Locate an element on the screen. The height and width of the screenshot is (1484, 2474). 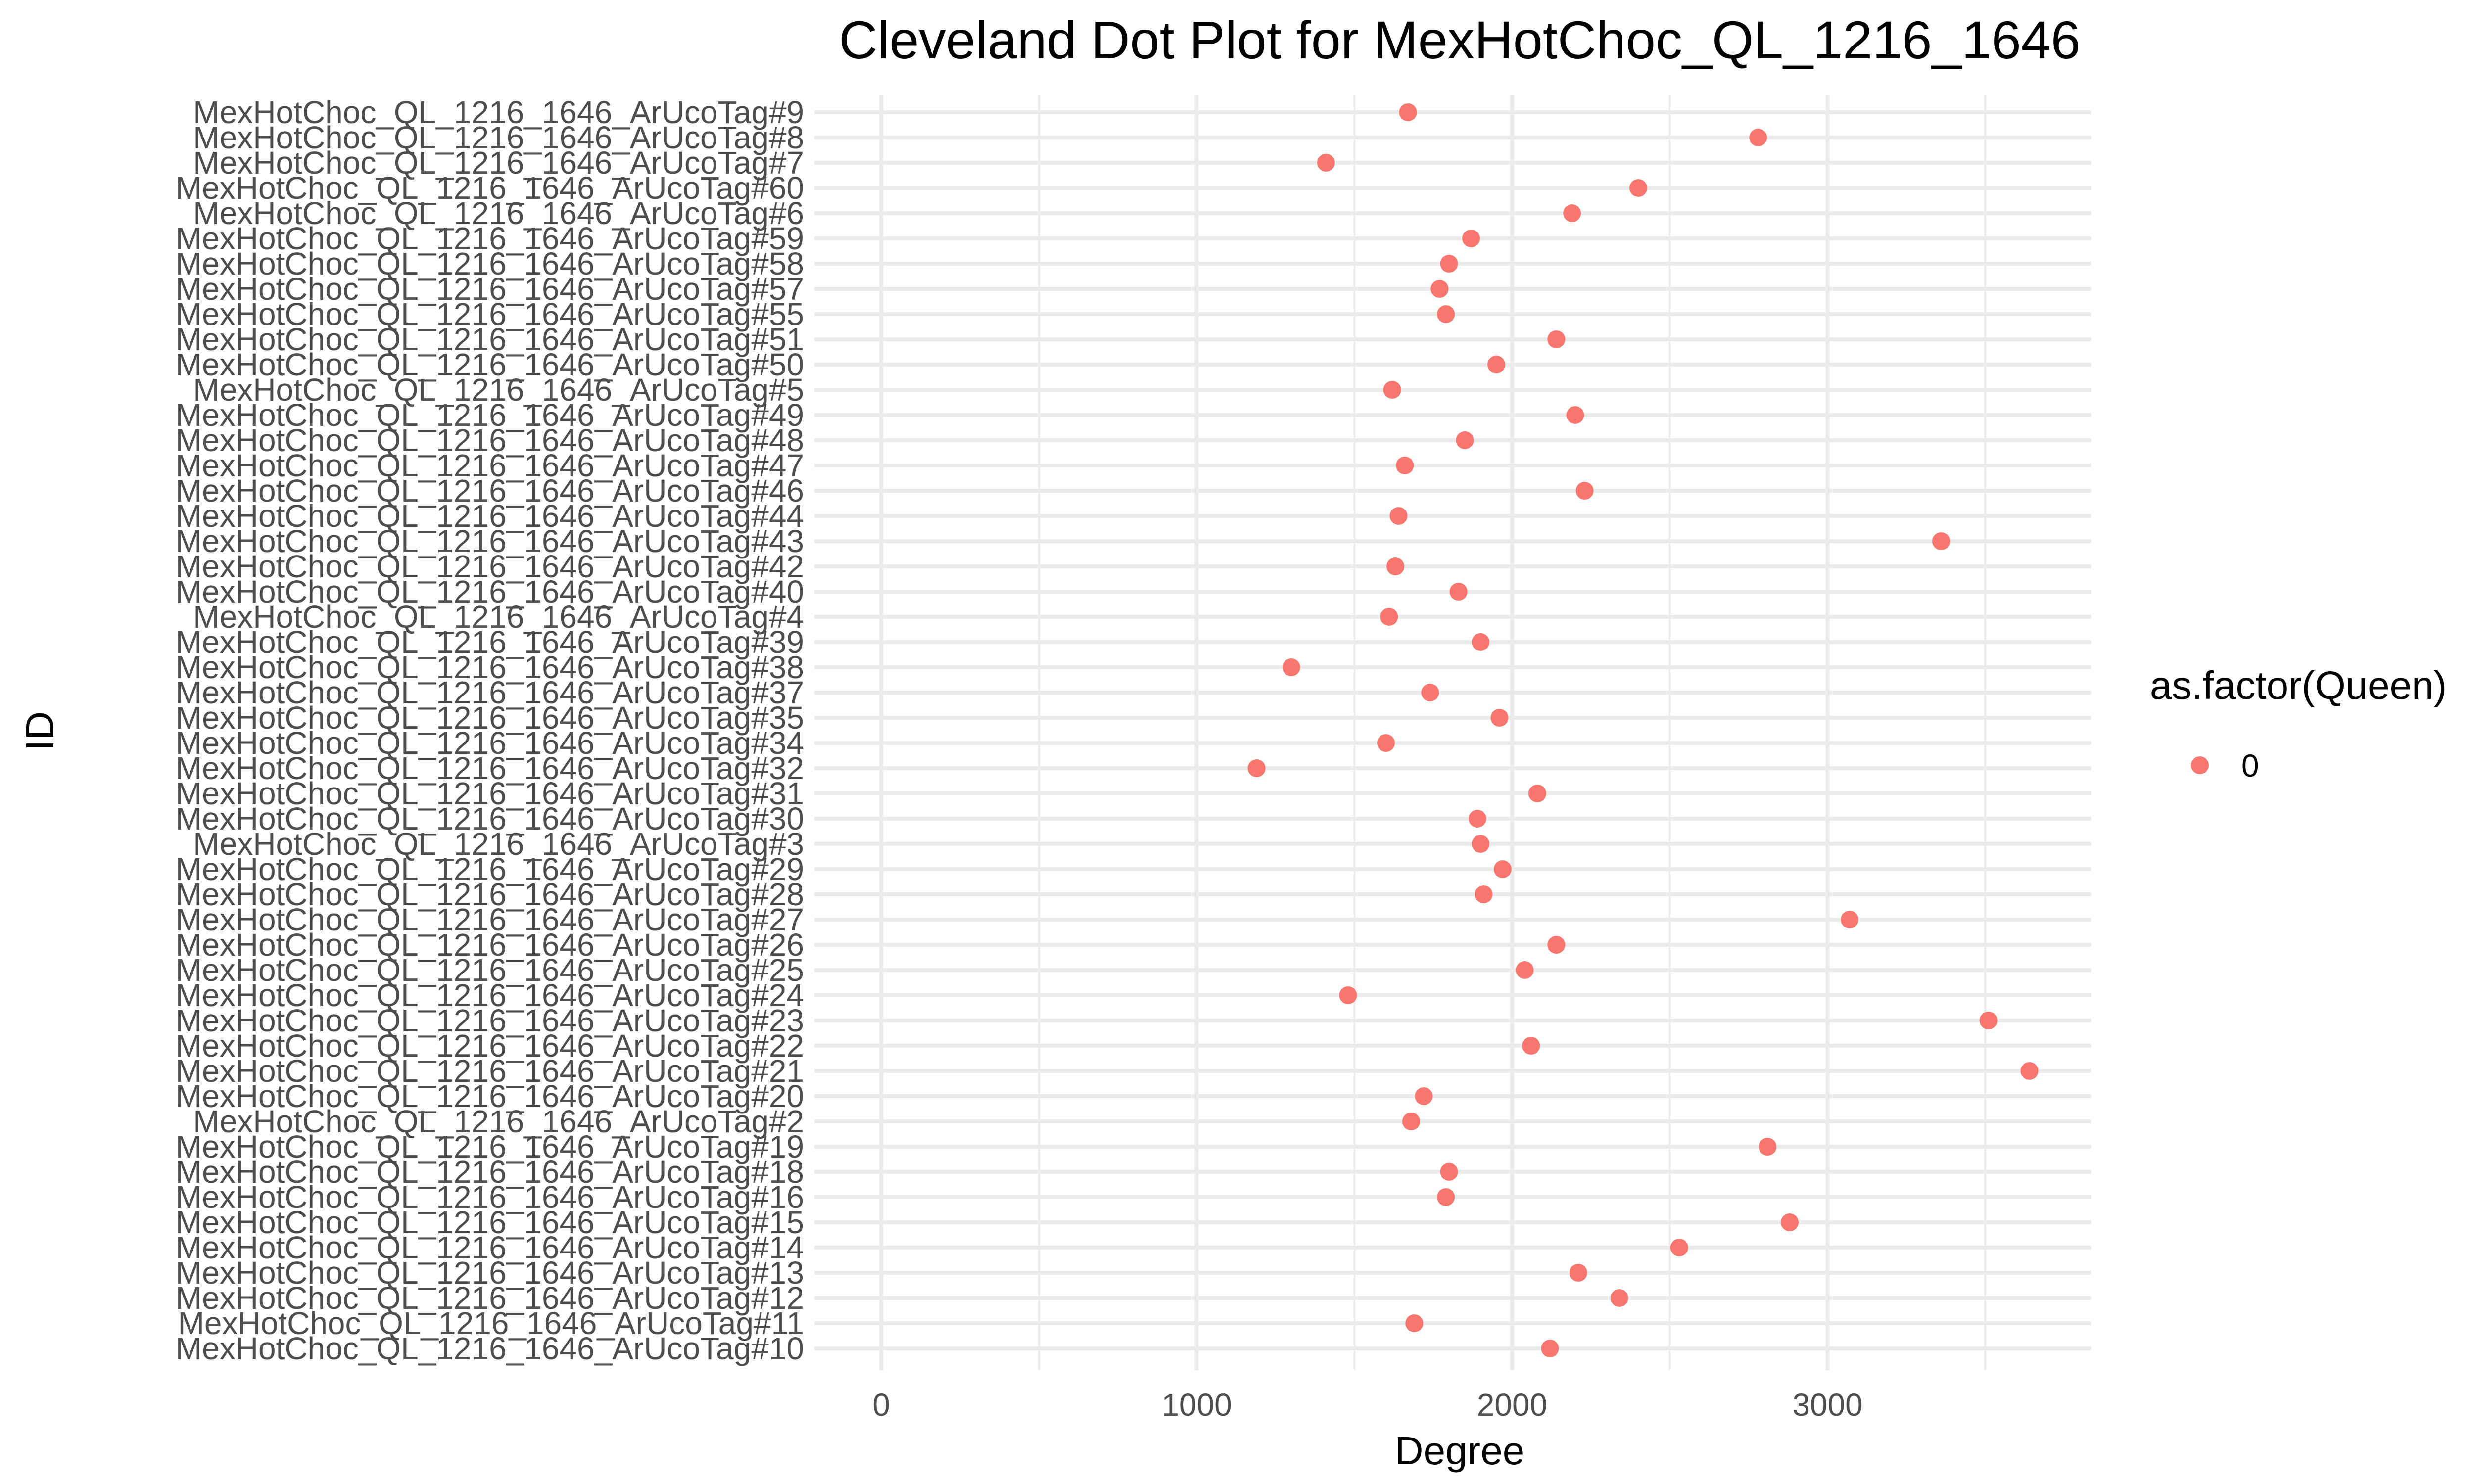
y-tick-label: MexHotChoc_QL_1216_1646_ArUcoTag#49 is located at coordinates (490, 415).